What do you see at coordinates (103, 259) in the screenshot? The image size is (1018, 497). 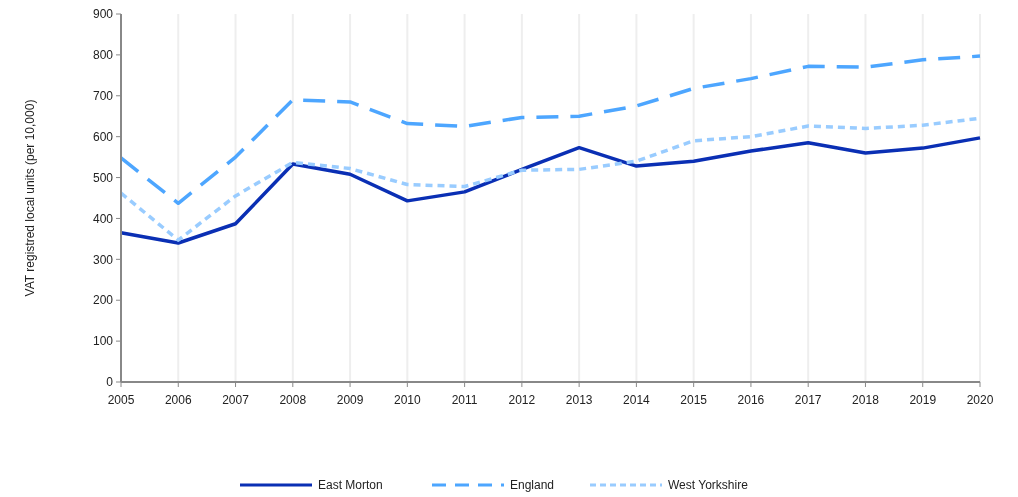 I see `y-tick-label: 300` at bounding box center [103, 259].